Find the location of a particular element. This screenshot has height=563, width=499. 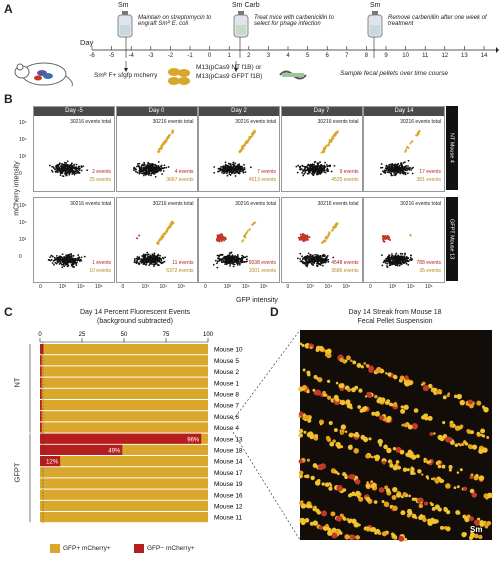

bar-axis-tick-label: 0 is located at coordinates (40, 335).